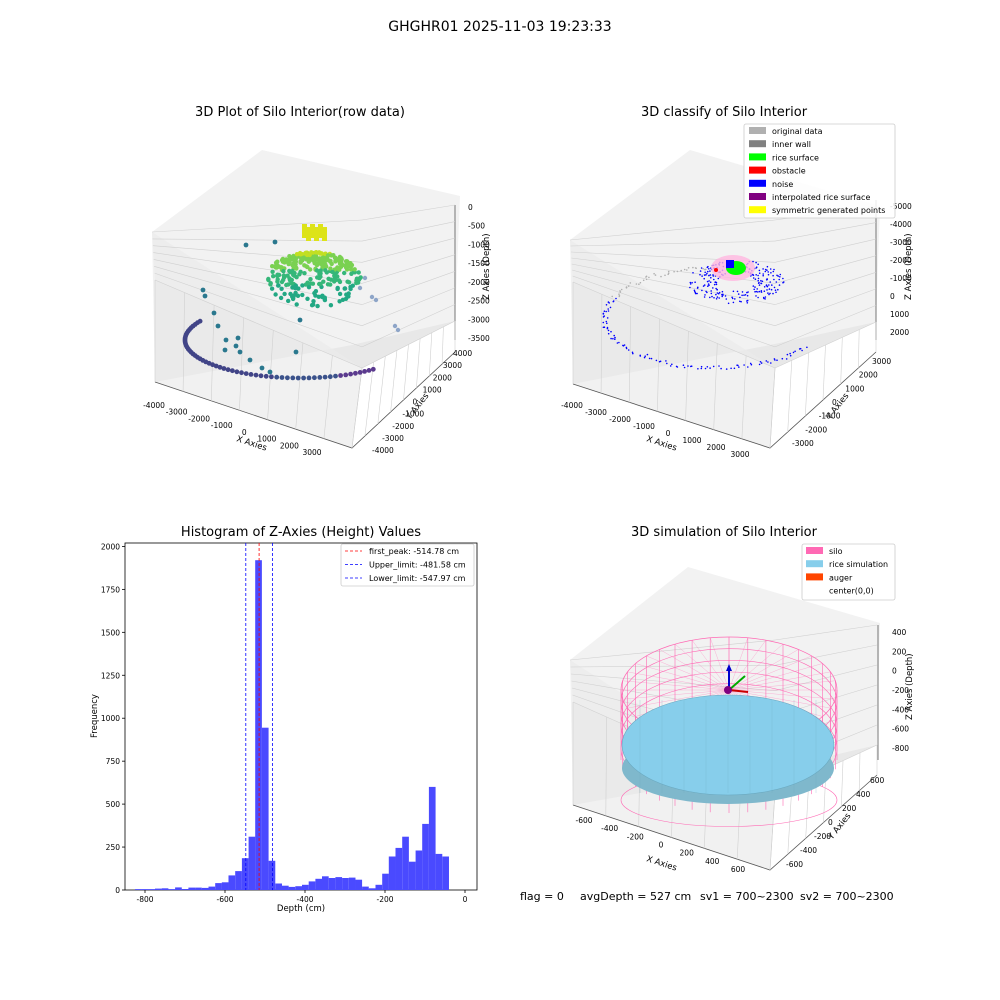 The image size is (1000, 1000). What do you see at coordinates (304, 899) in the screenshot?
I see `histogram-x-tick-label: -400` at bounding box center [304, 899].